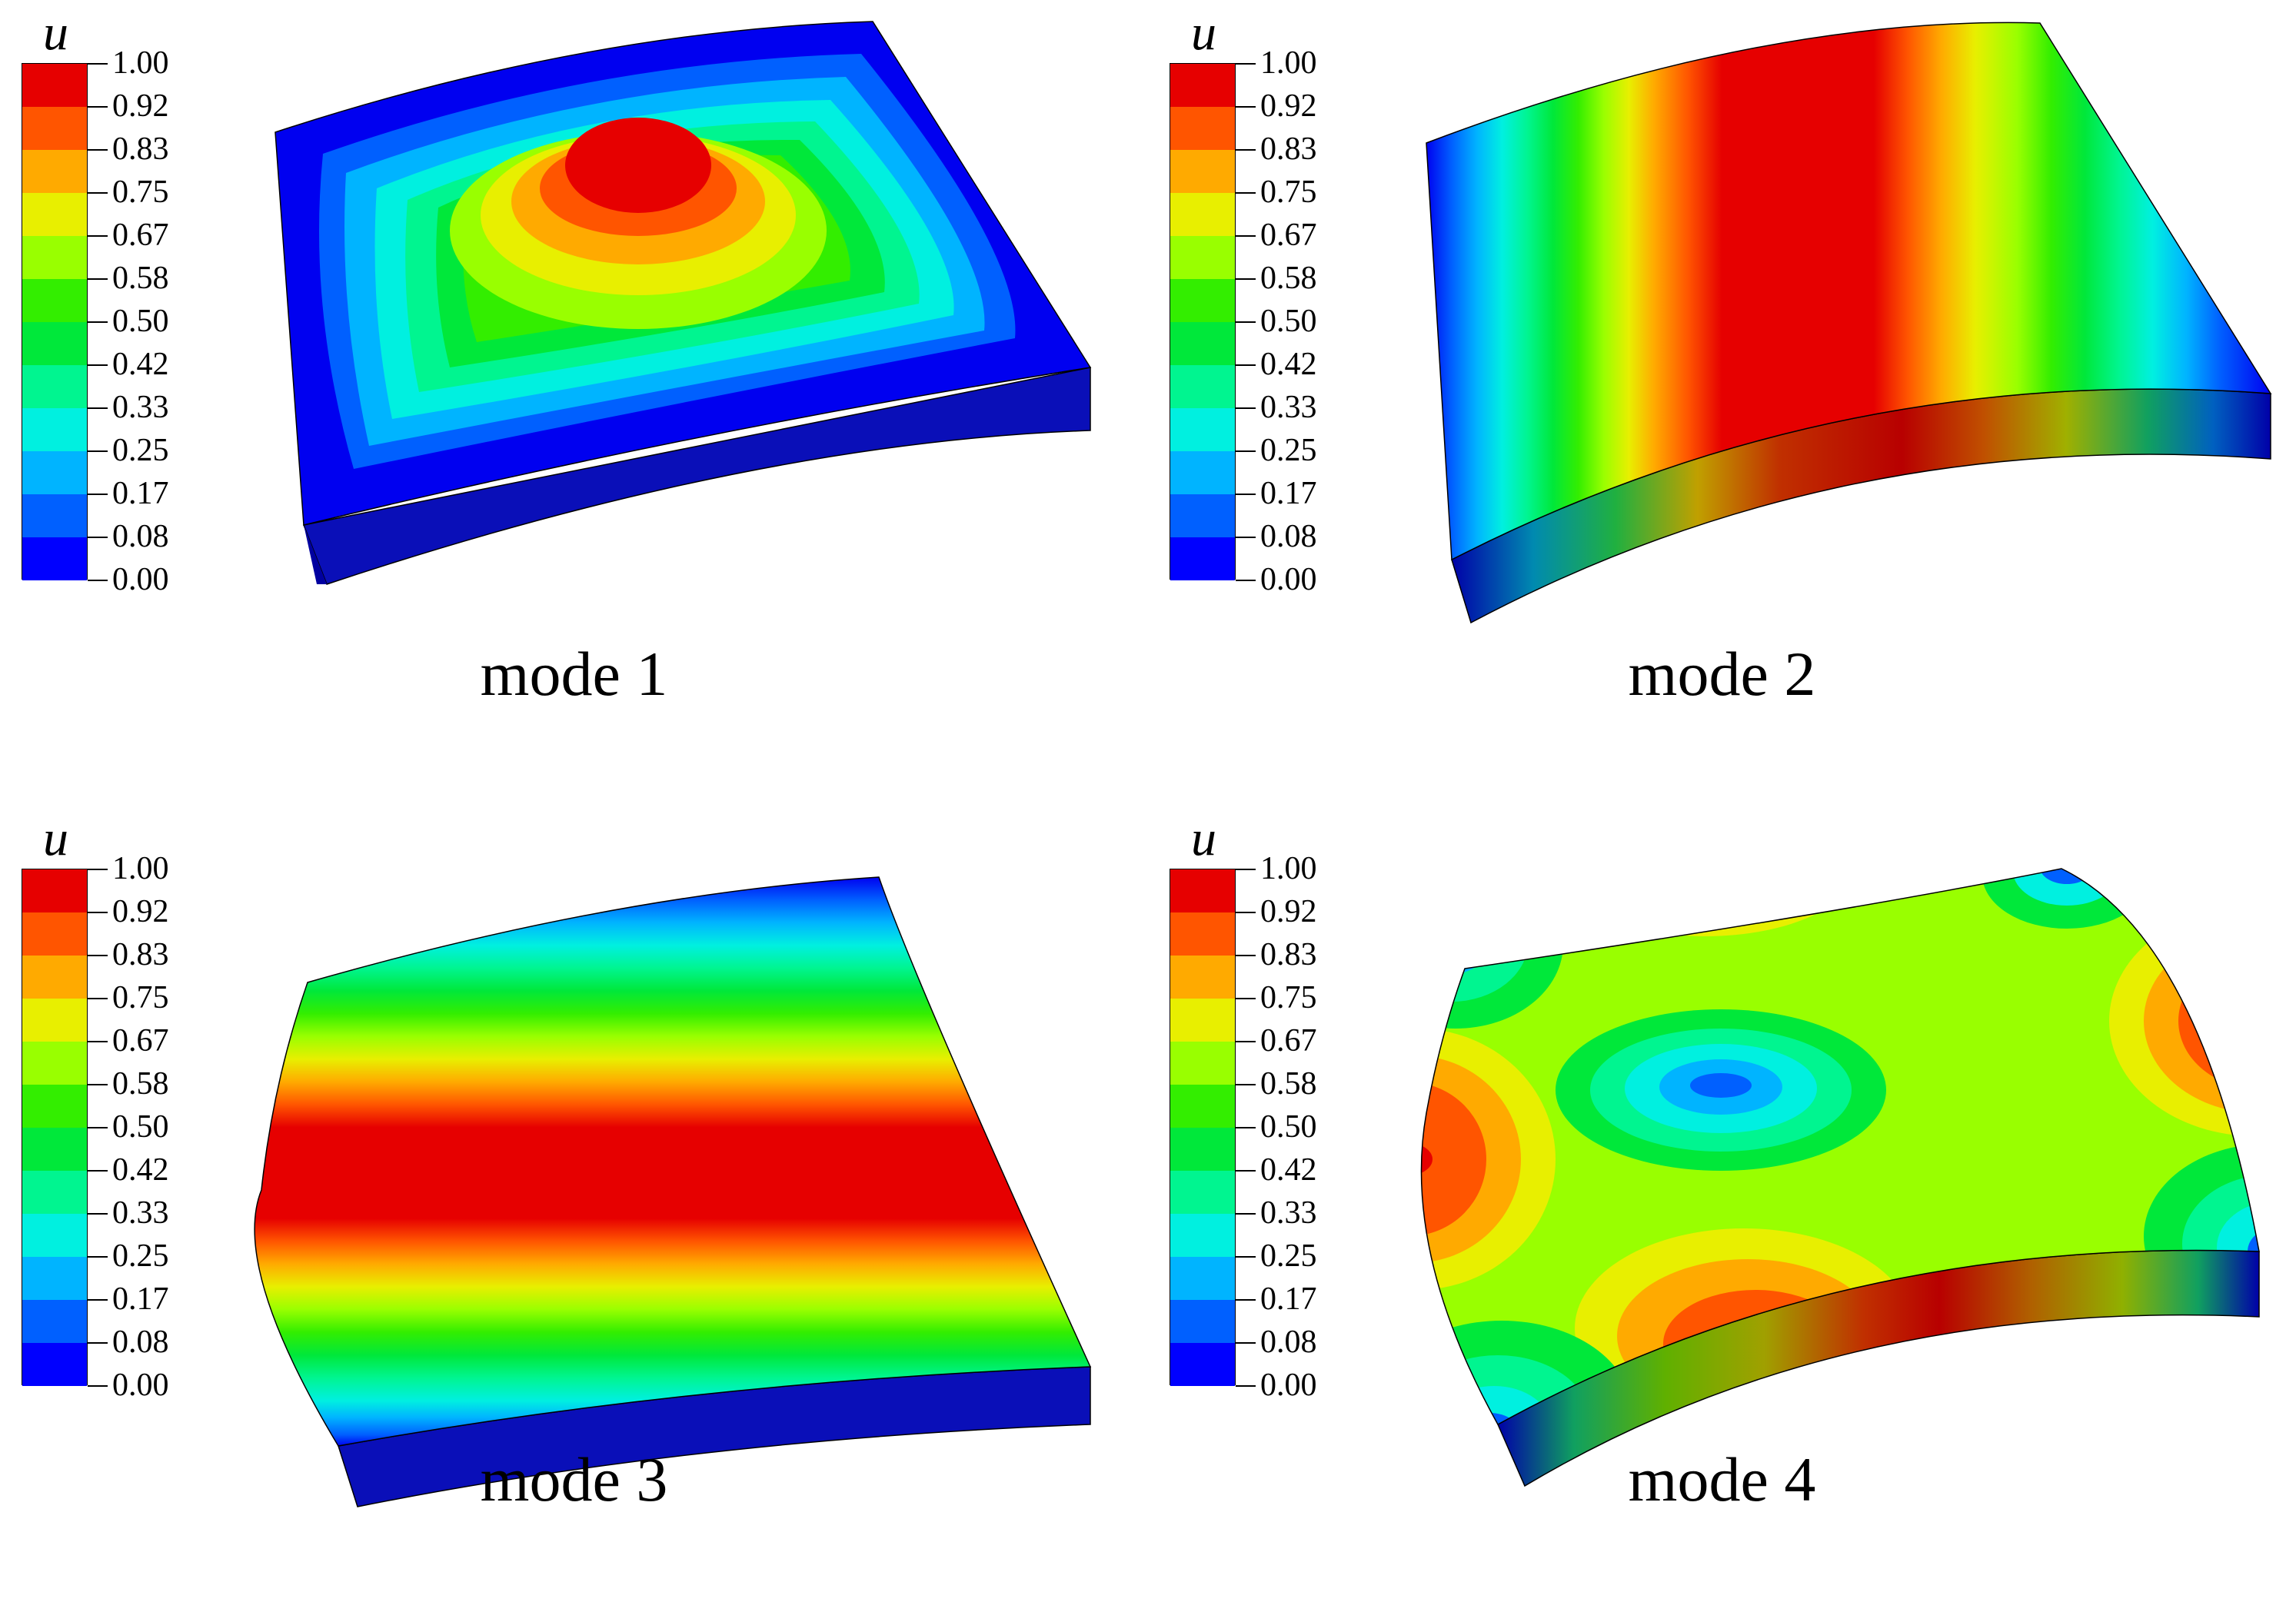 This screenshot has width=2296, height=1612. What do you see at coordinates (1722, 674) in the screenshot?
I see `caption-mode-2: mode 2` at bounding box center [1722, 674].